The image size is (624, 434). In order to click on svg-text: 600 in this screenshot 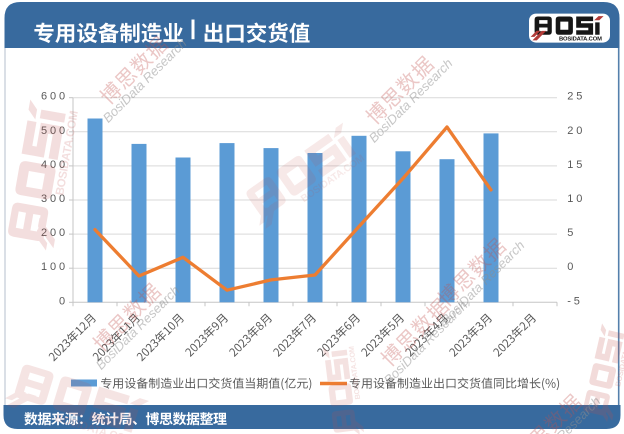, I will do `click(54, 97)`.